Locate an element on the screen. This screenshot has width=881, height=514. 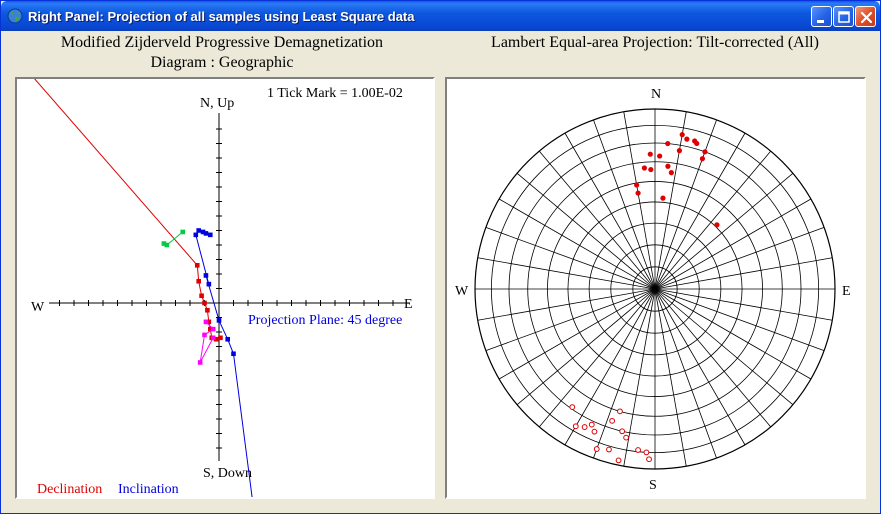
minimize-button is located at coordinates (821, 16).